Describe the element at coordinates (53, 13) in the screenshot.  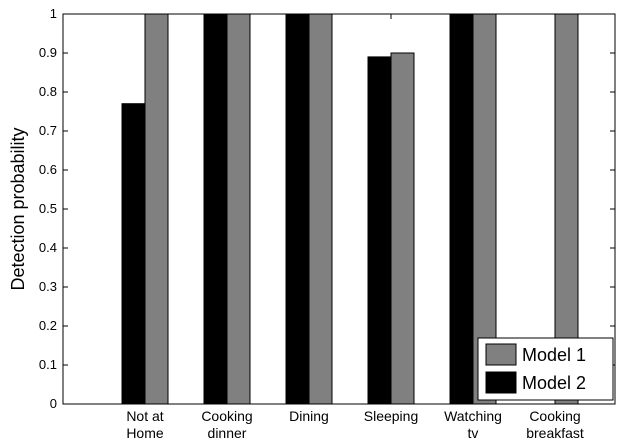
I see `y-tick-label: 1` at that location.